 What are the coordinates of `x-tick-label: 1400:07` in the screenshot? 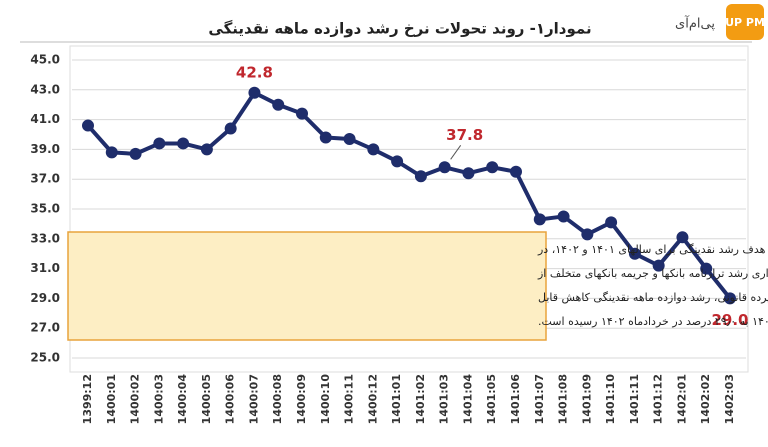 It's located at (253, 399).